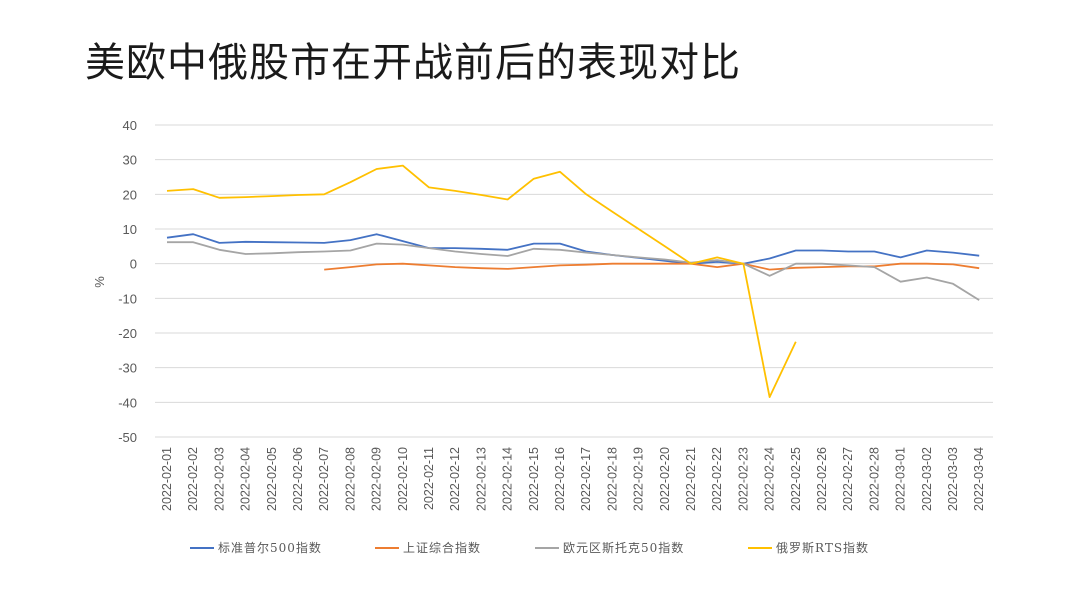  What do you see at coordinates (743, 479) in the screenshot?
I see `x-tick-label: 2022-02-23` at bounding box center [743, 479].